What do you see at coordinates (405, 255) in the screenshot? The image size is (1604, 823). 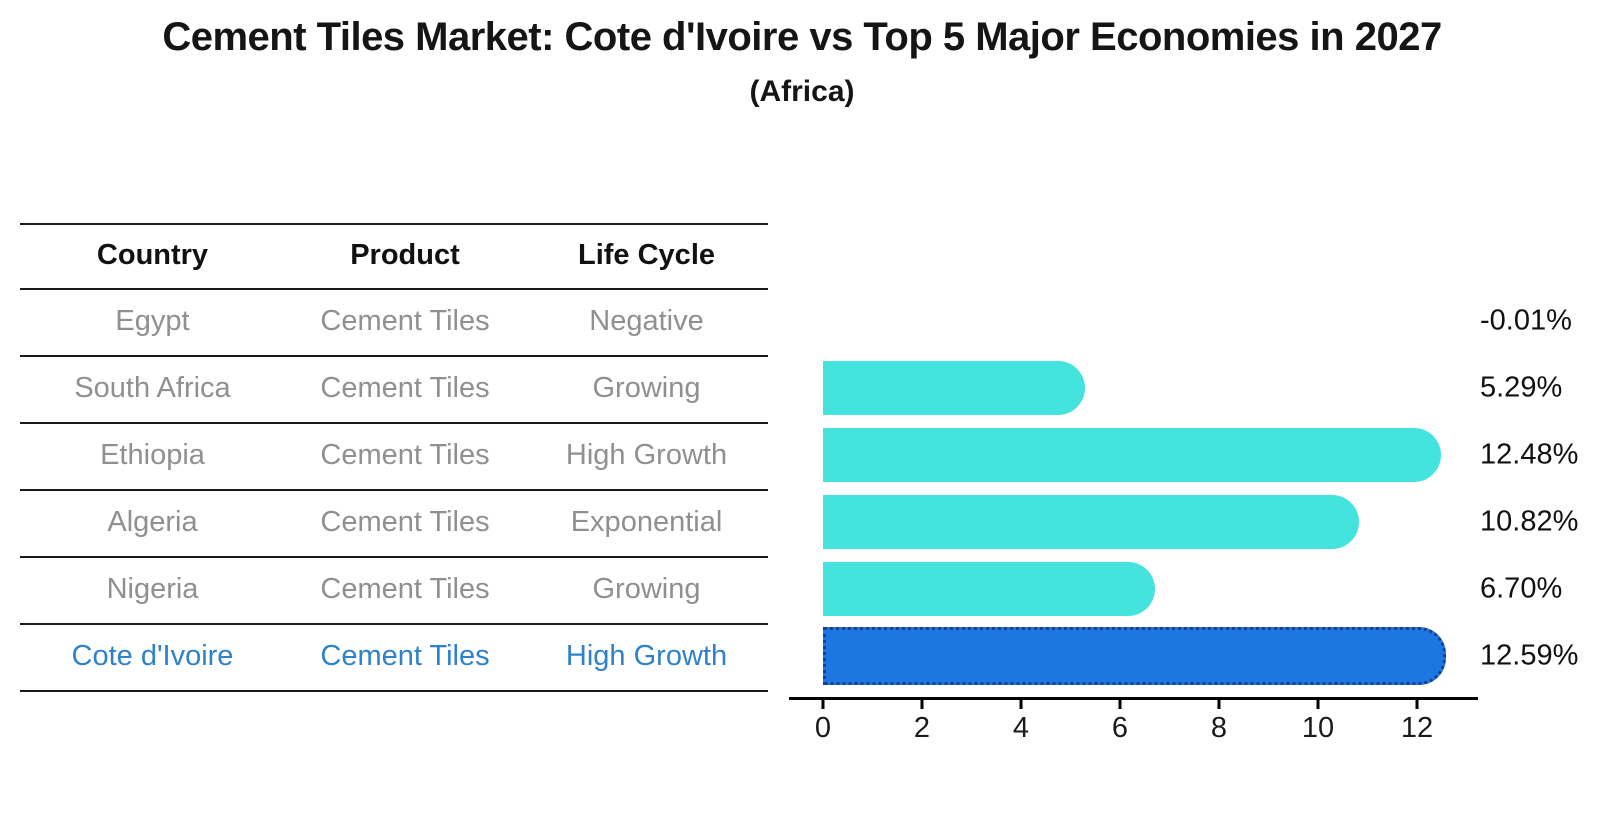 I see `header-cell-product: Product` at bounding box center [405, 255].